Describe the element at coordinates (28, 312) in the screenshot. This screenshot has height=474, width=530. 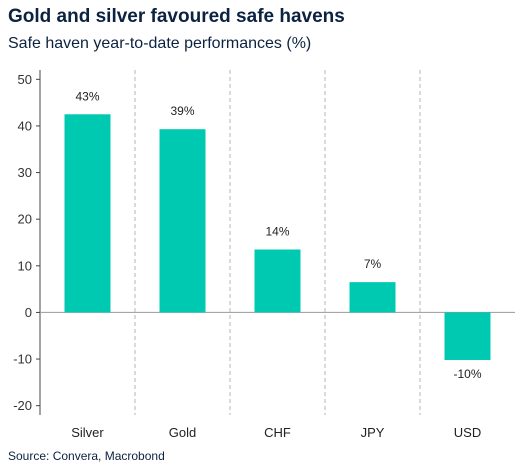
I see `y-tick-label: 0` at that location.